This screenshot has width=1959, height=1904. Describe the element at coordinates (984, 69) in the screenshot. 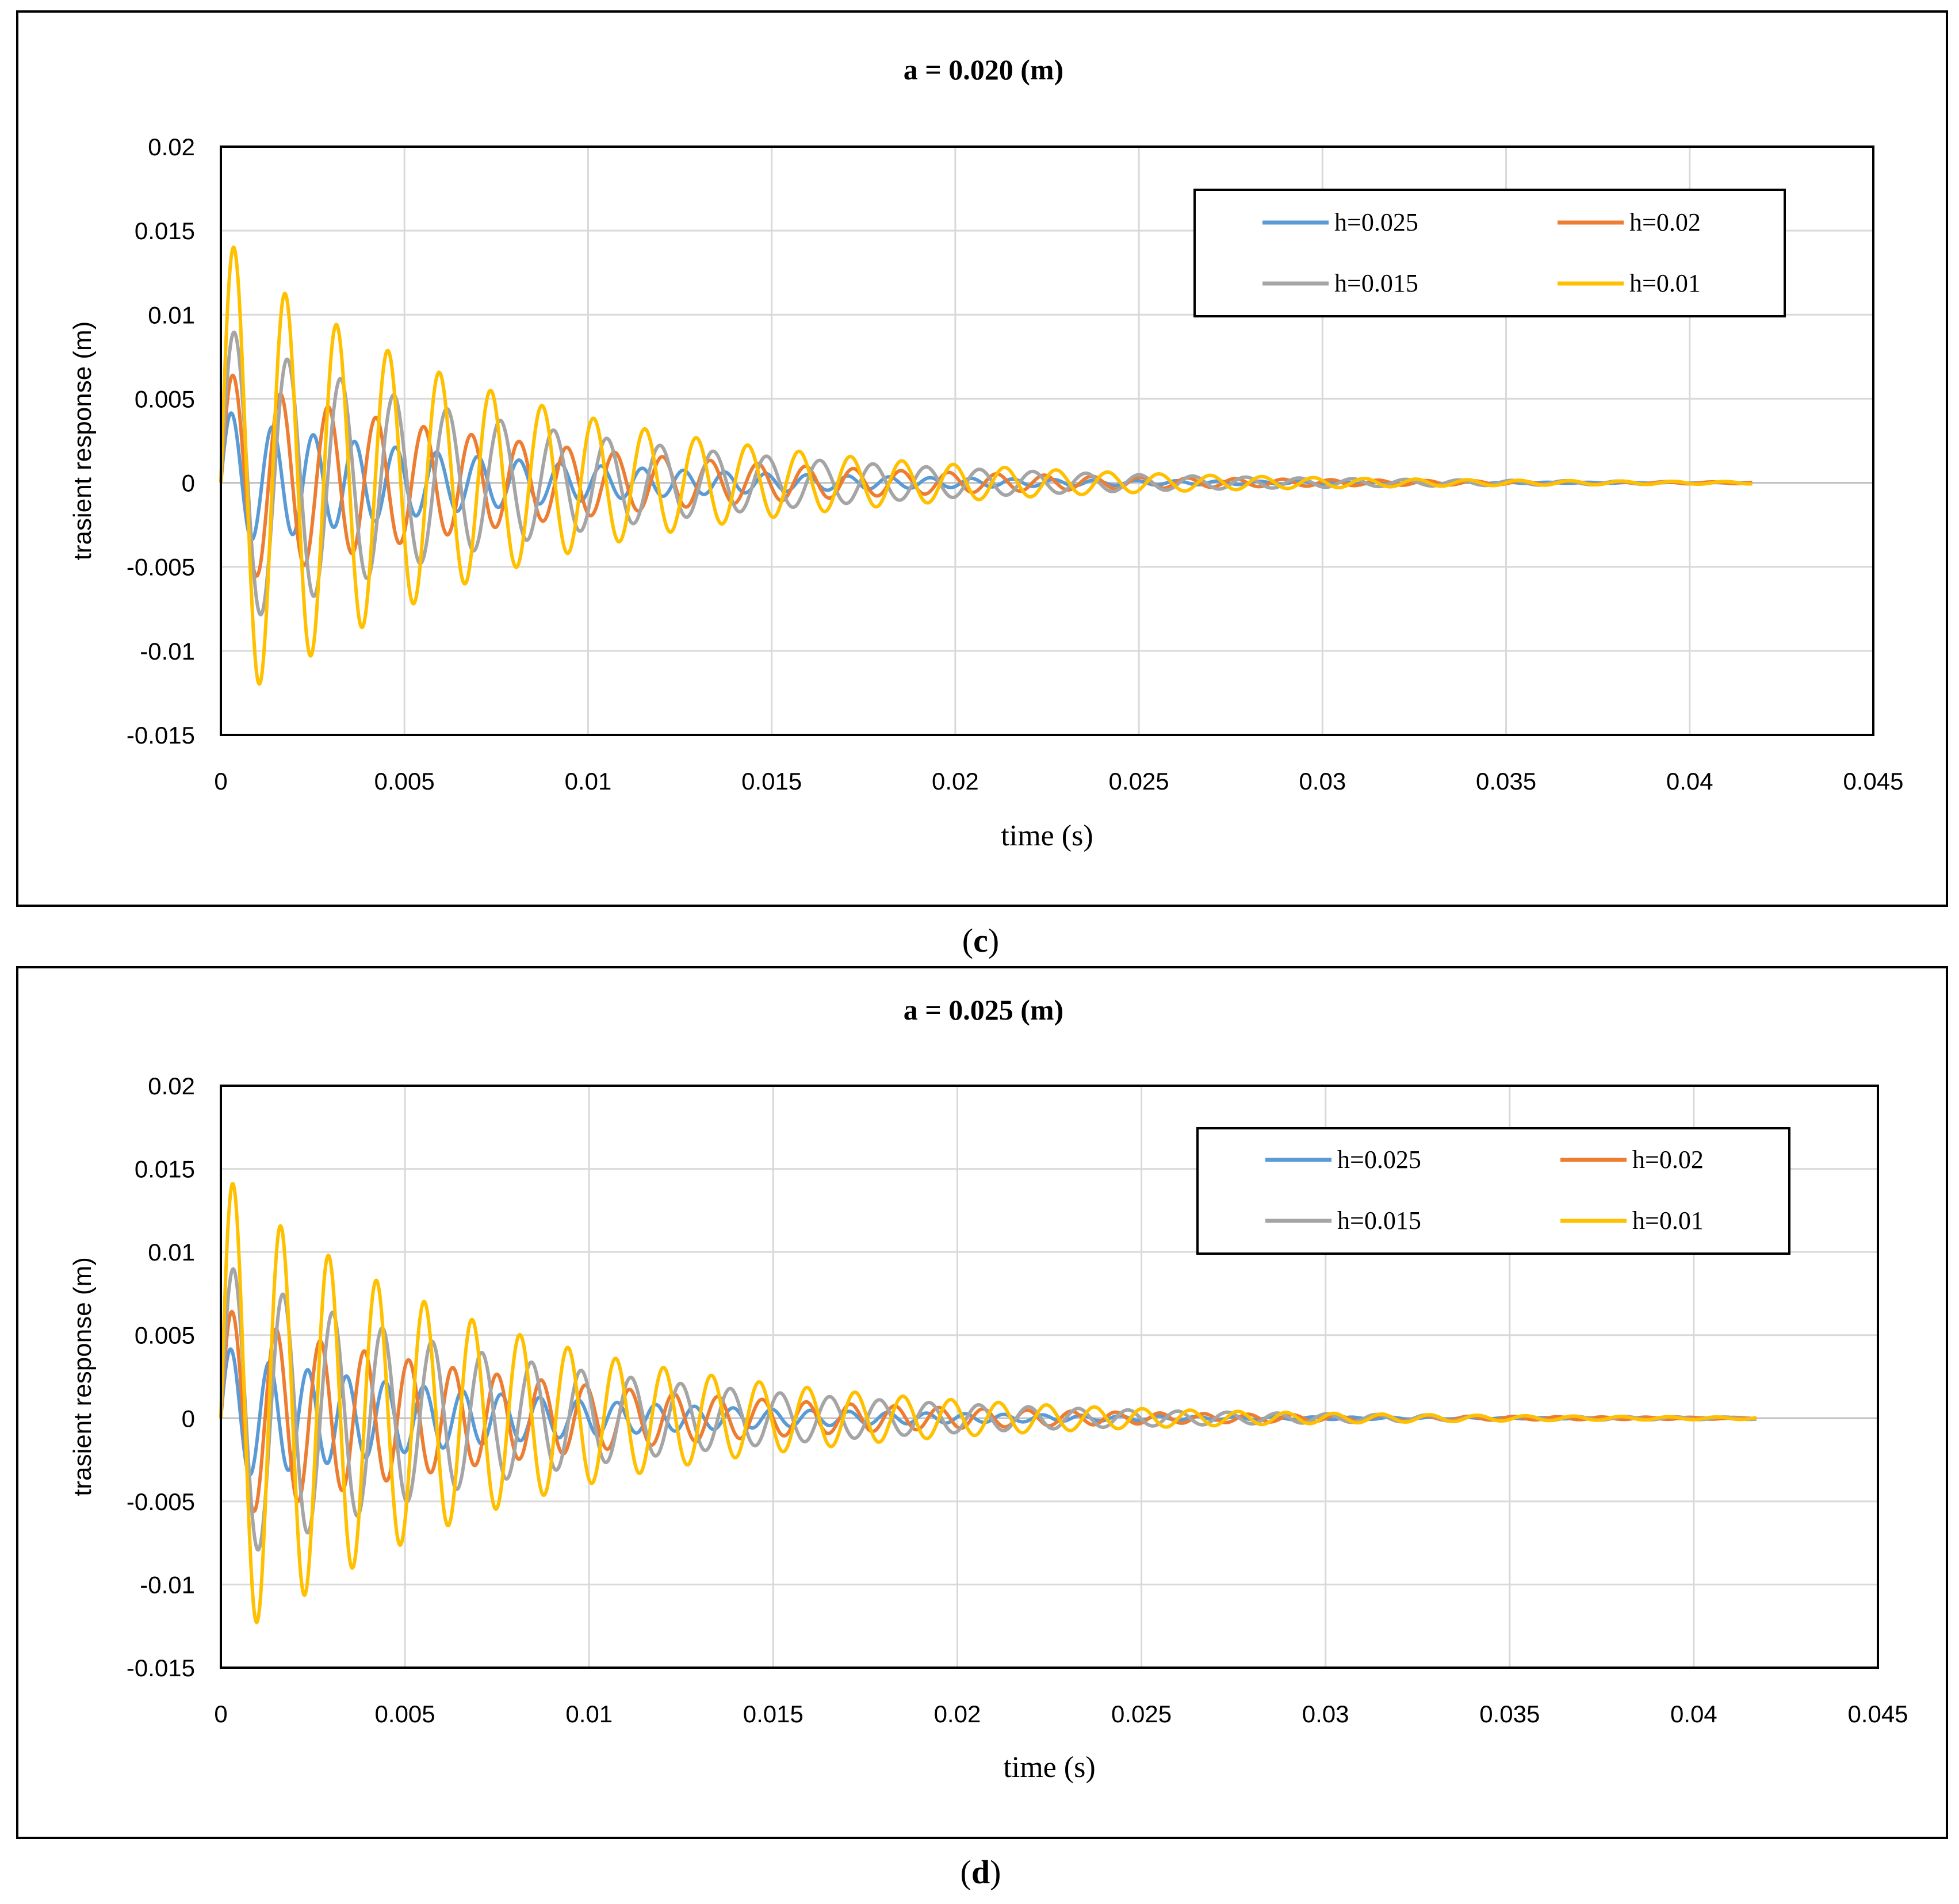

I see `chart-title: a = 0.020 (m)` at that location.